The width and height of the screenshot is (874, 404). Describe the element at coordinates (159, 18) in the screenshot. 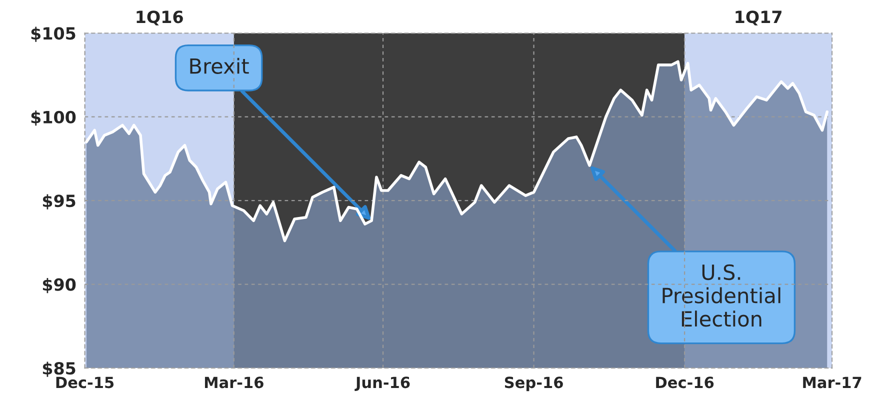

I see `band-label: 1Q16` at that location.